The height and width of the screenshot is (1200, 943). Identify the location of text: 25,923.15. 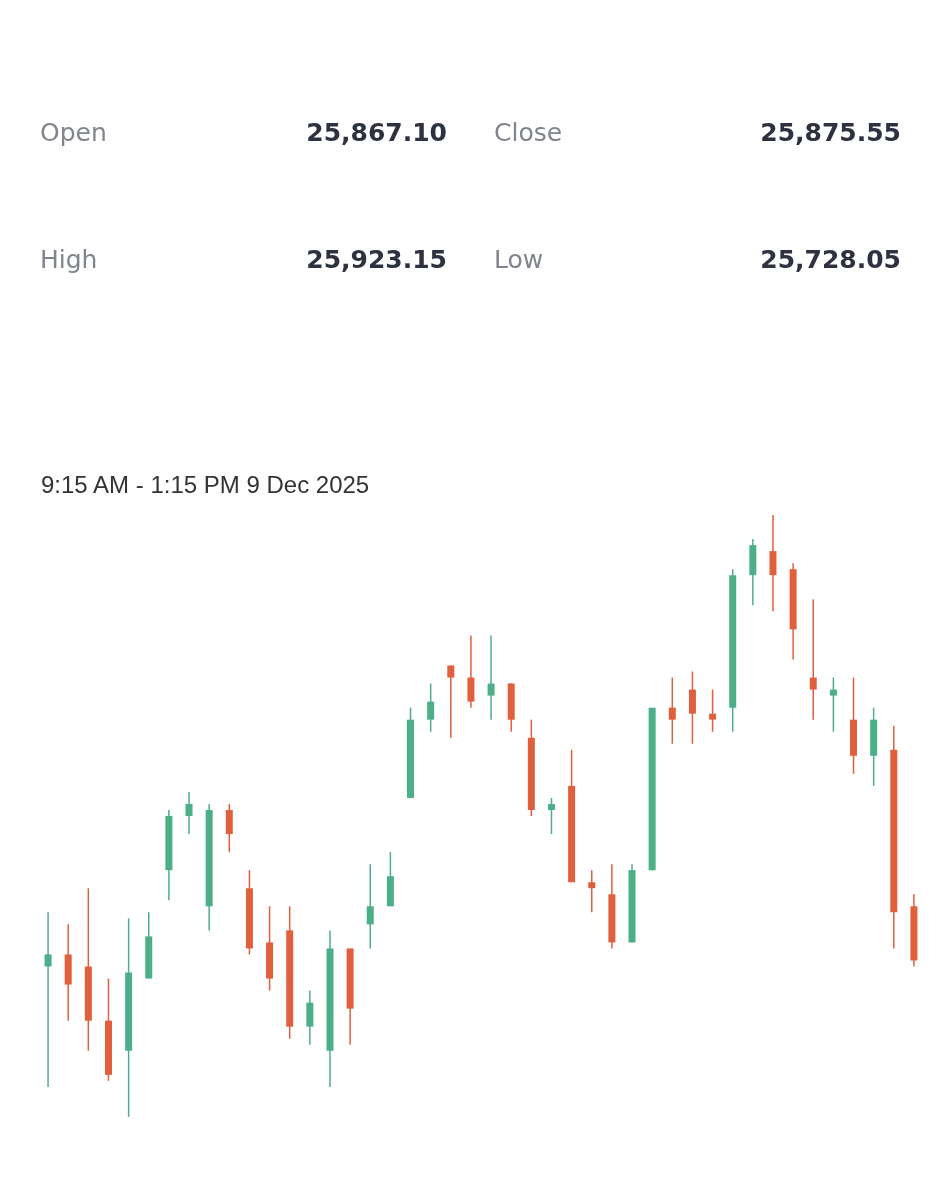
(376, 260).